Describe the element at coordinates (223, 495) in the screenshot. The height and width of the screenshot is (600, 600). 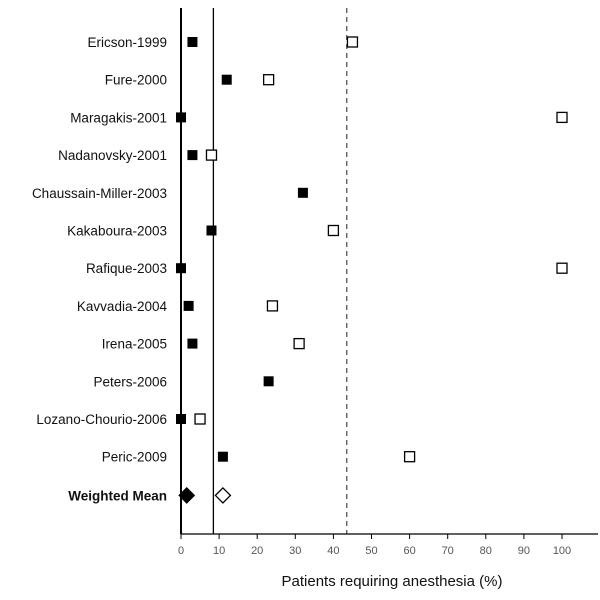
I see `weighted-mean-open-diamond` at that location.